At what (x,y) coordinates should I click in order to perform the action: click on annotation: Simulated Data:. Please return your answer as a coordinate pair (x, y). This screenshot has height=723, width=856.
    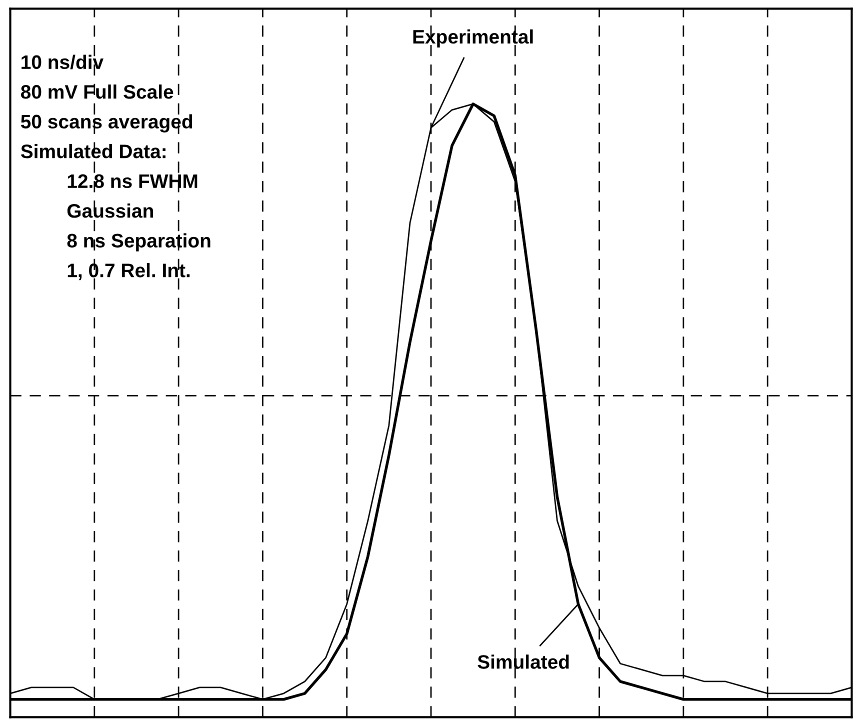
    Looking at the image, I should click on (93, 151).